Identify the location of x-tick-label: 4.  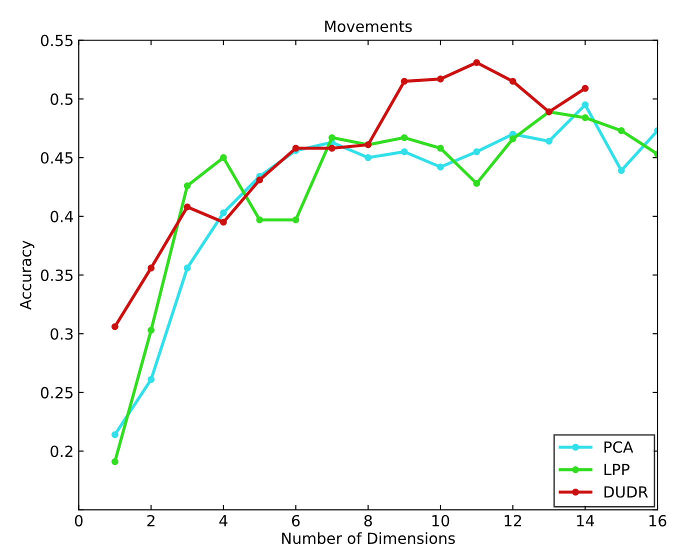
(223, 520).